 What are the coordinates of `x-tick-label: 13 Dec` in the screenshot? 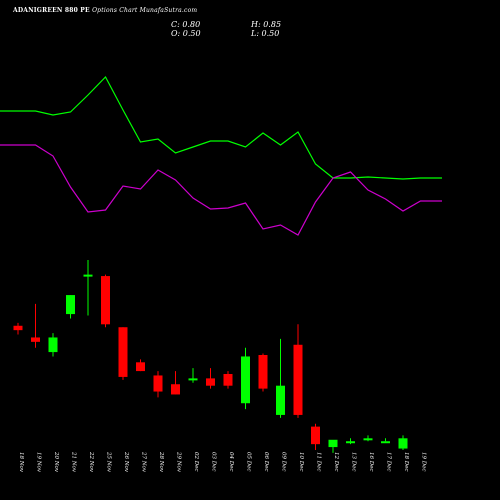 It's located at (354, 462).